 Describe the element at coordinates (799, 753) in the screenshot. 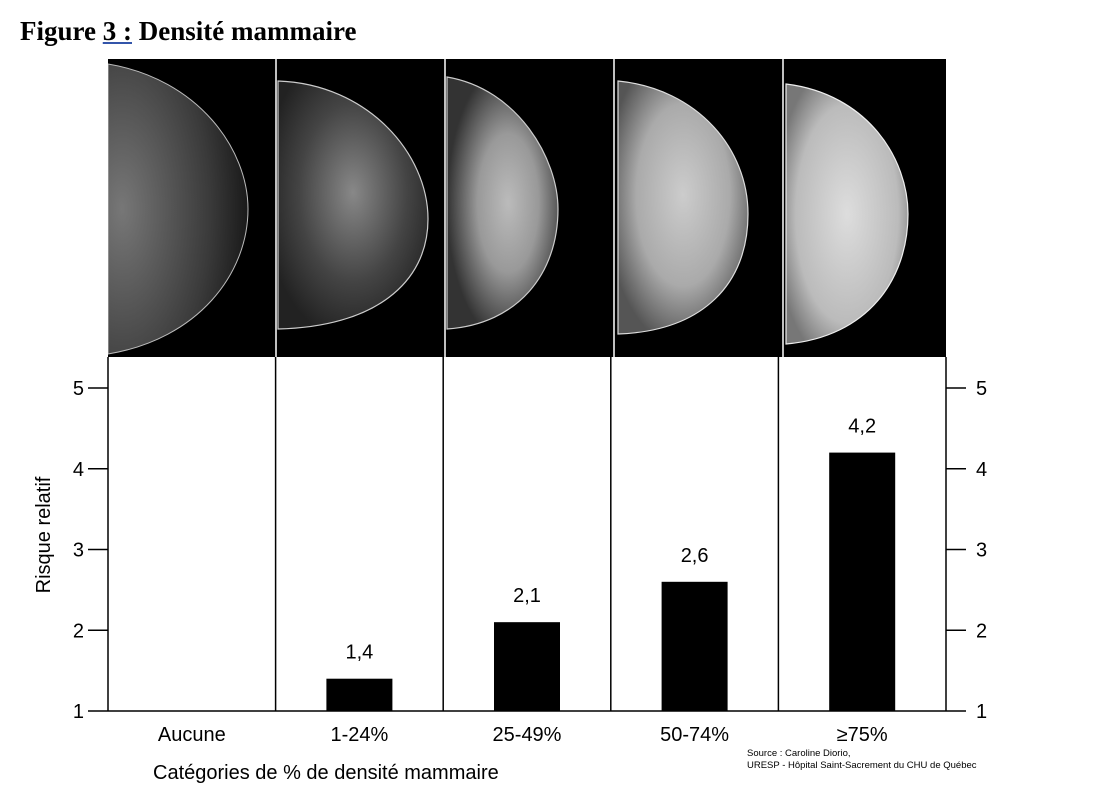

I see `source-line-1: Source : Caroline Diorio,` at that location.